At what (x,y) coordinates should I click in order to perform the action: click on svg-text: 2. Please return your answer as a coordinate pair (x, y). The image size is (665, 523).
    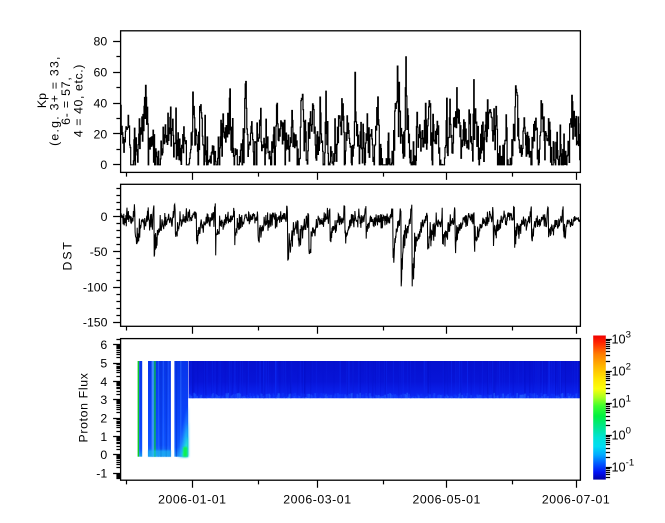
    Looking at the image, I should click on (103, 419).